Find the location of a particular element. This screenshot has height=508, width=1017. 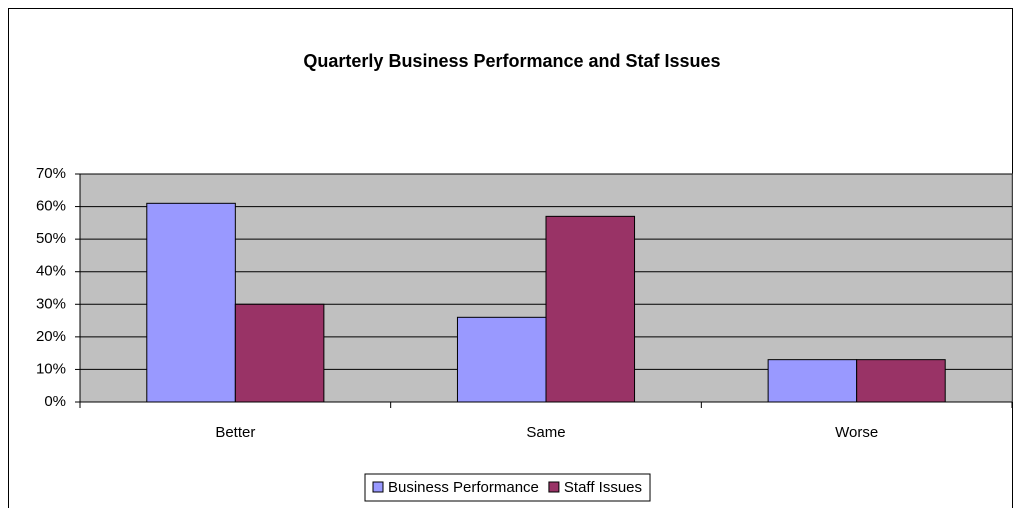

legend-label: Staff Issues is located at coordinates (603, 487).